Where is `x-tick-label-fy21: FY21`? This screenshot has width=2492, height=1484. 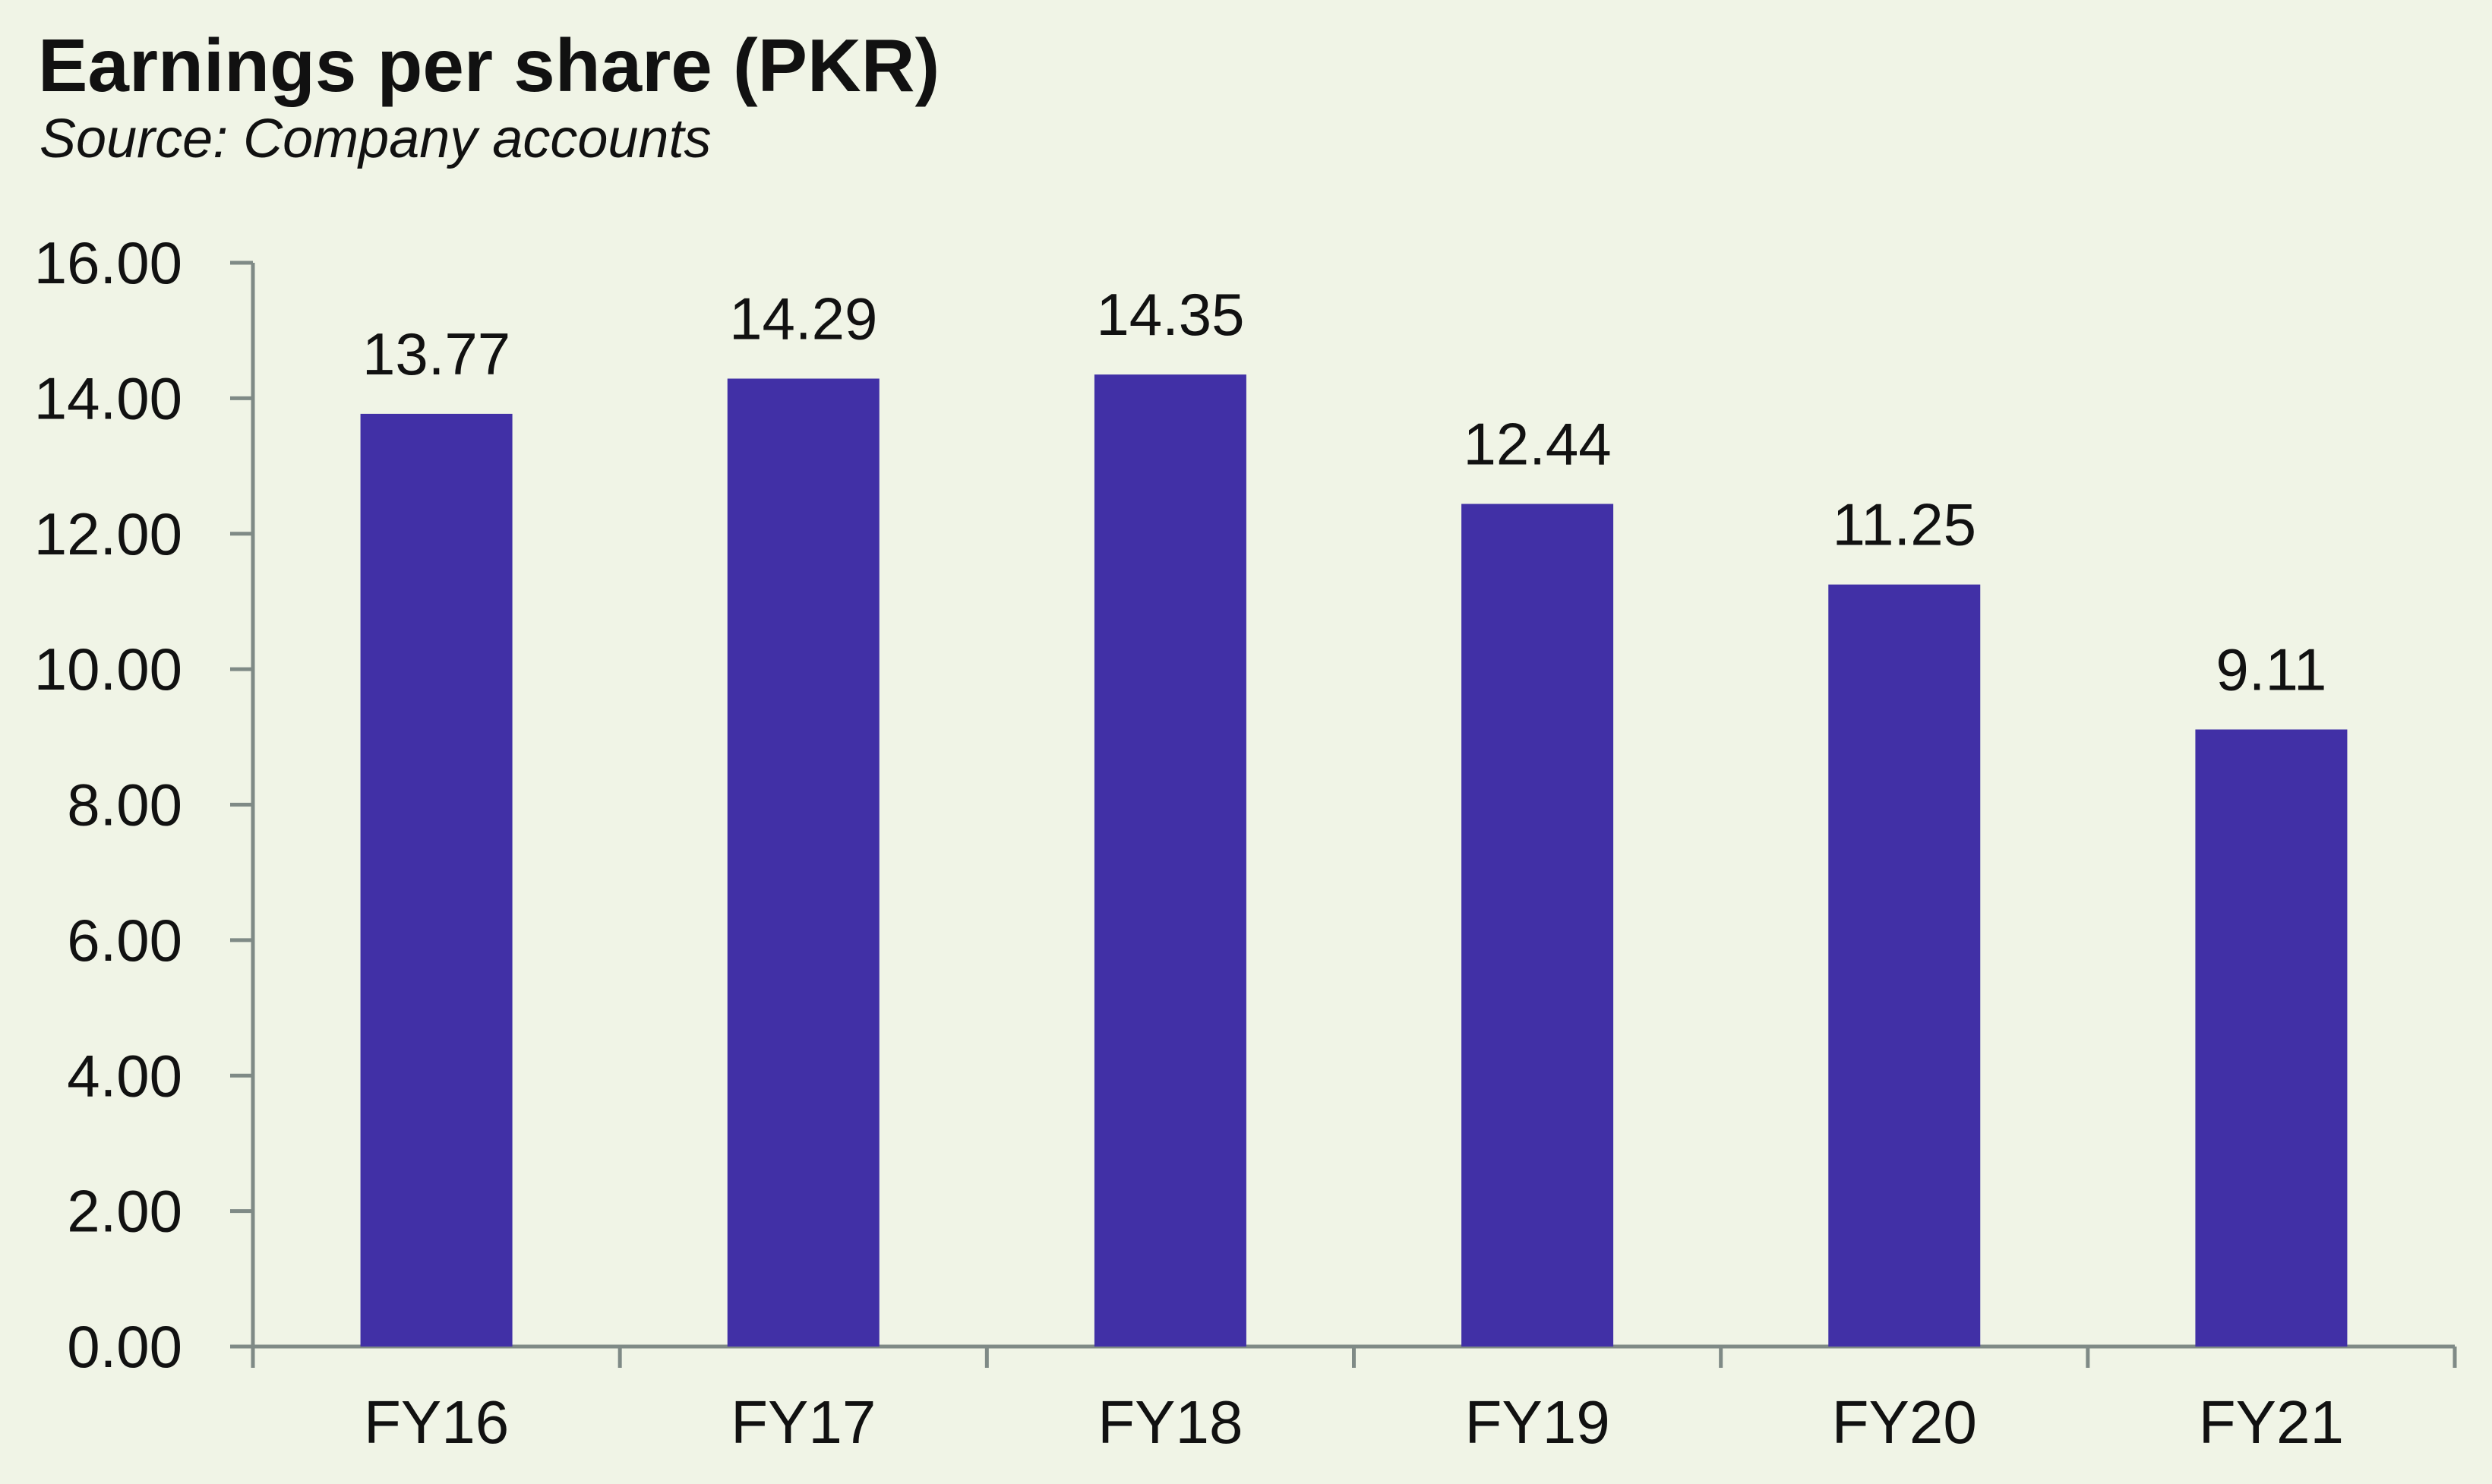
x-tick-label-fy21: FY21 is located at coordinates (2271, 1422).